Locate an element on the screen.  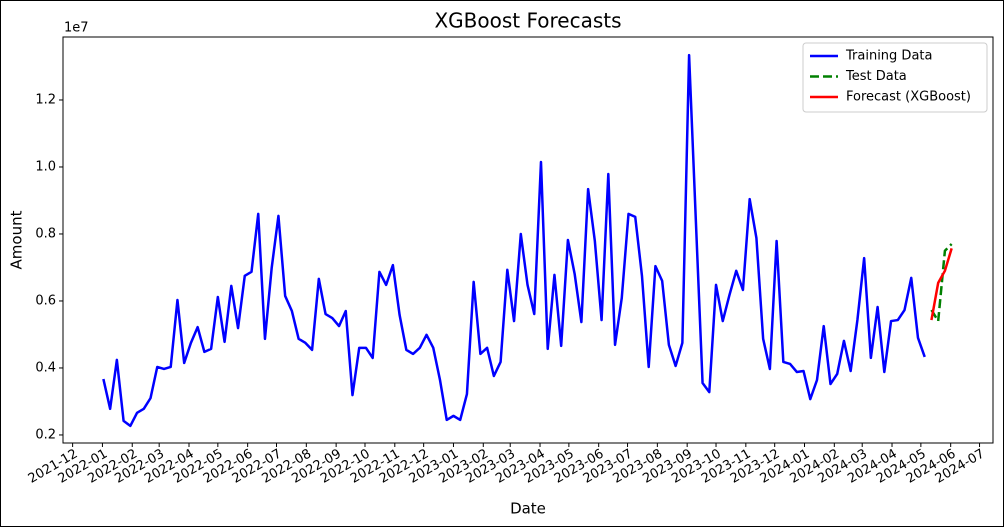
y-tick-label: 0.2 is located at coordinates (45, 434).